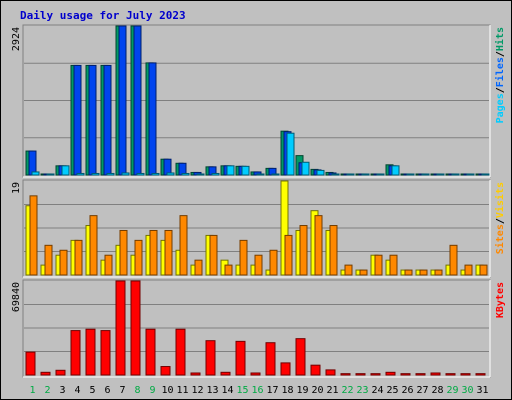  I want to click on day-label: 4, so click(77, 390).